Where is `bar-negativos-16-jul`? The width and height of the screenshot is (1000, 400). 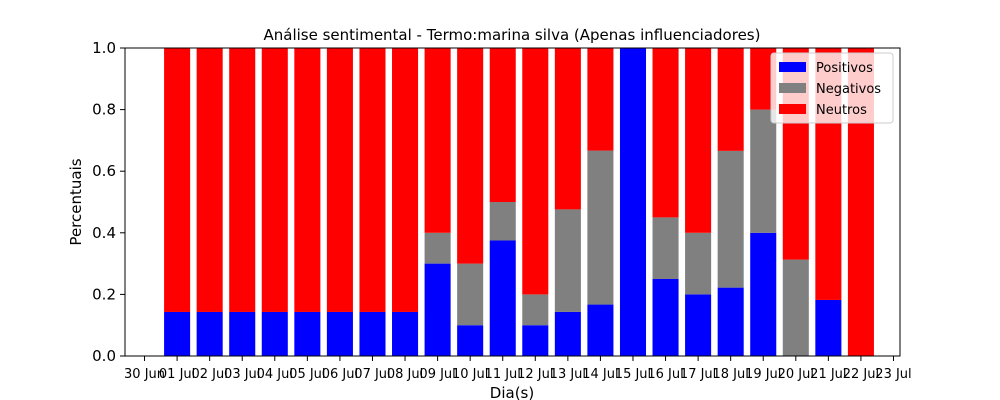
bar-negativos-16-jul is located at coordinates (665, 248).